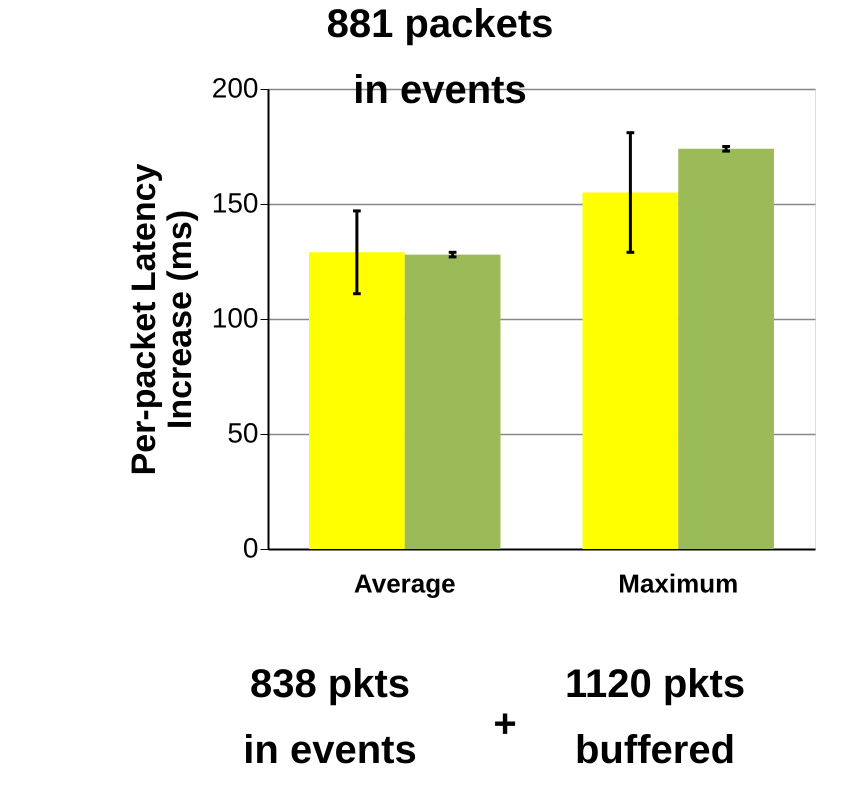  I want to click on y-tick-label: 200, so click(235, 88).